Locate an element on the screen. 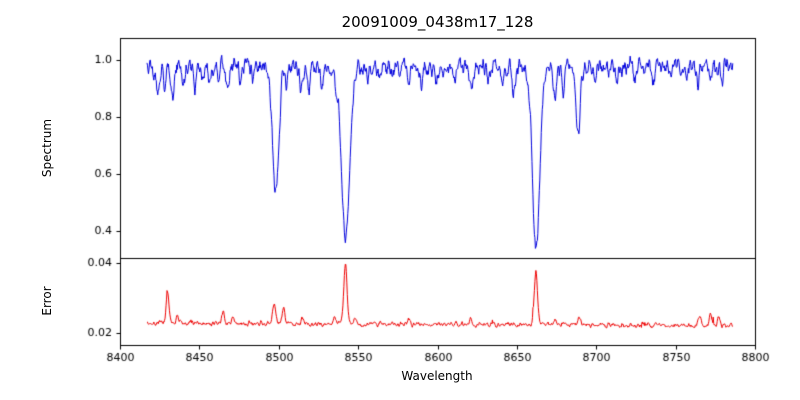  error-y-axis-label: Error is located at coordinates (47, 301).